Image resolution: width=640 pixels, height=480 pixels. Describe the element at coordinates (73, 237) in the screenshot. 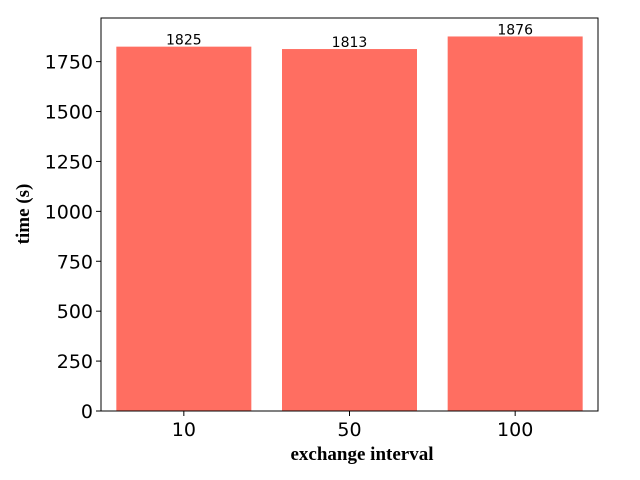

I see `y-axis: 0 250 500 750 1000 1250 1500 1750` at that location.